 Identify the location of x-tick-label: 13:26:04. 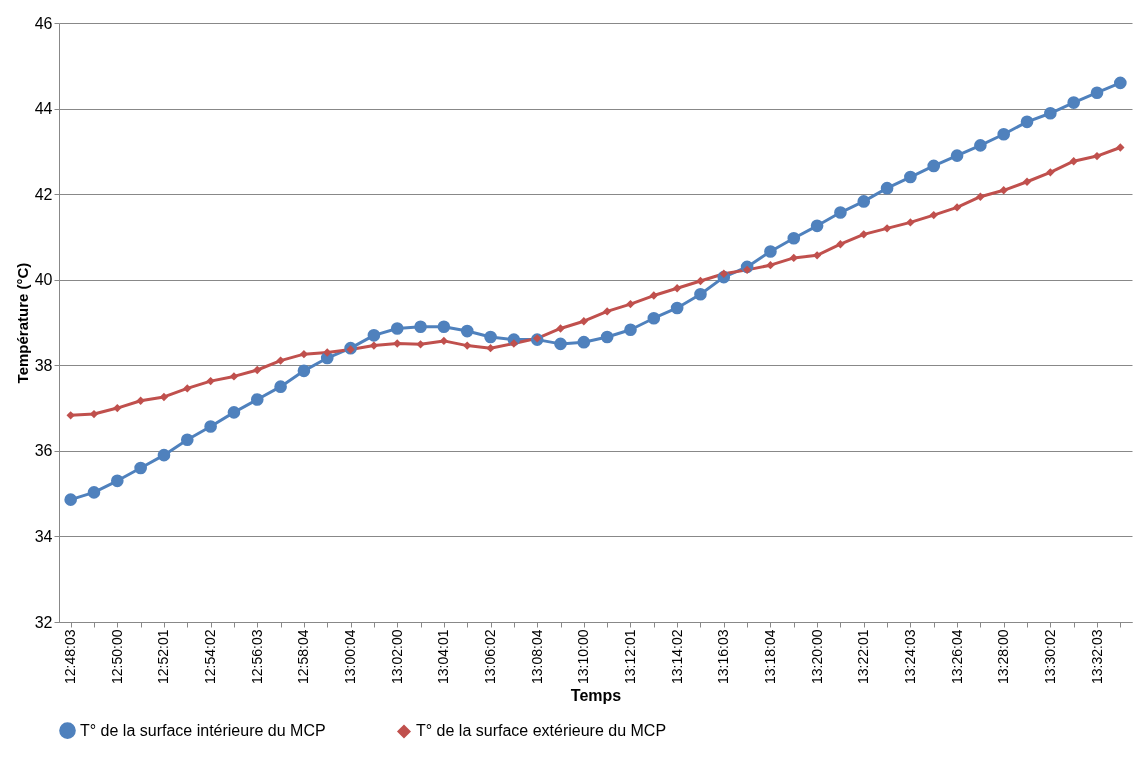
(956, 656).